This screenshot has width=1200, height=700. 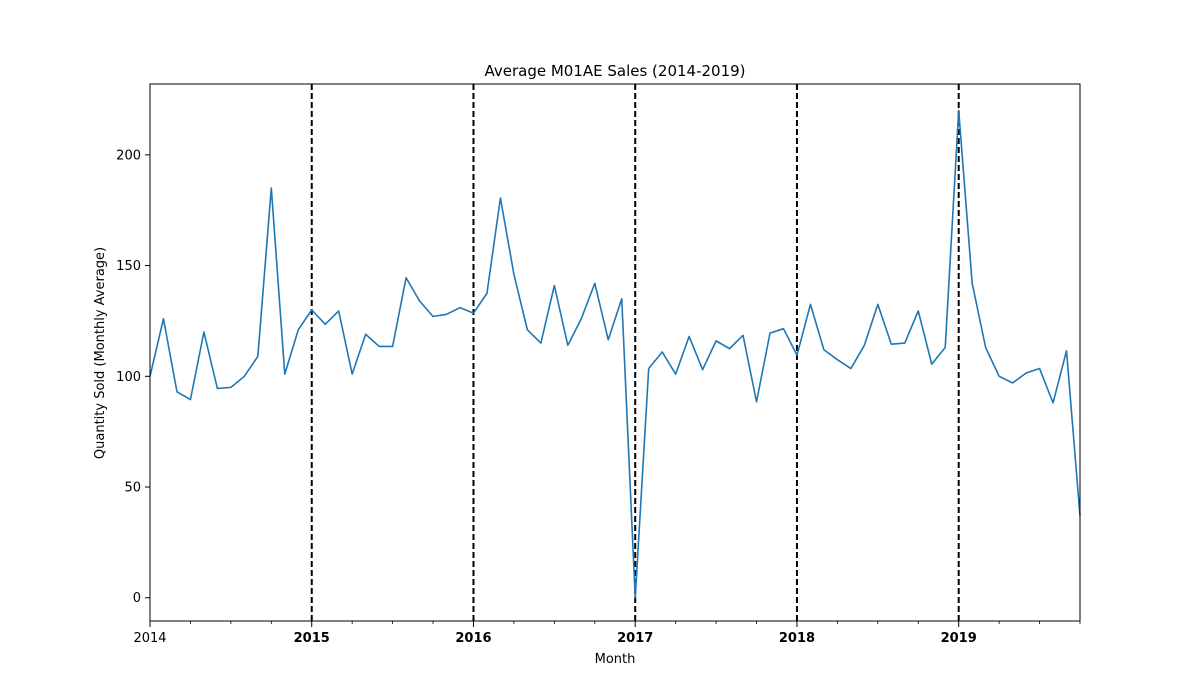 I want to click on y-axis: 0 50 100 150 200, so click(x=133, y=377).